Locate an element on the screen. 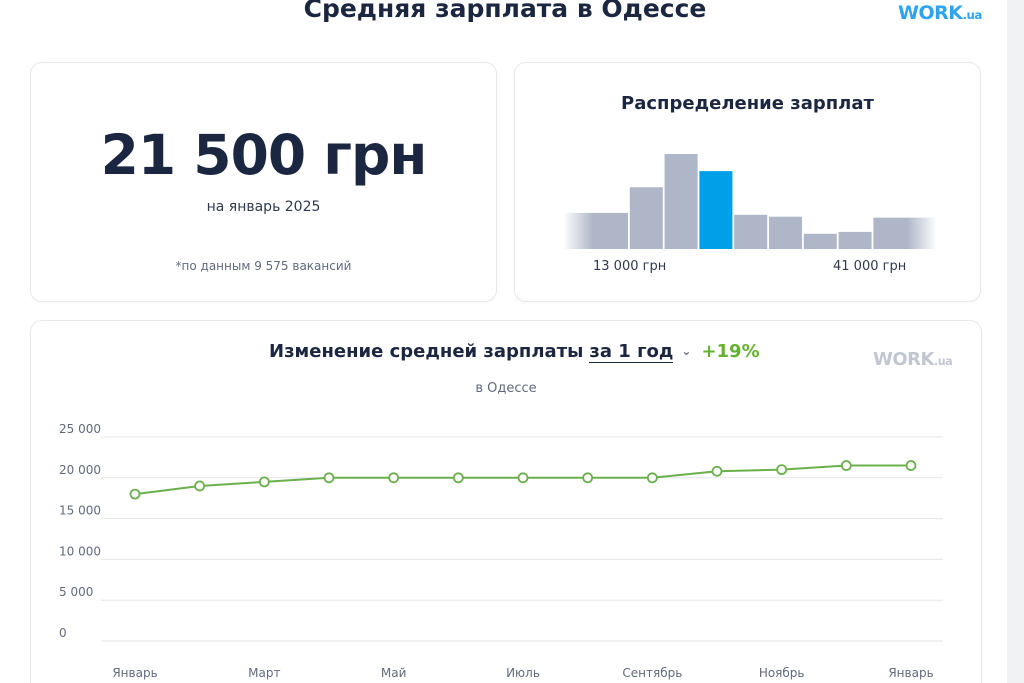 Image resolution: width=1024 pixels, height=683 pixels. growth-badge: +19% is located at coordinates (730, 351).